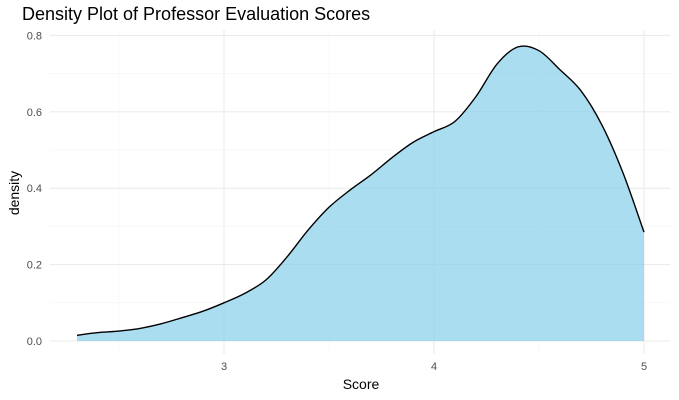 The height and width of the screenshot is (400, 679). I want to click on x-tick-label: 4, so click(434, 367).